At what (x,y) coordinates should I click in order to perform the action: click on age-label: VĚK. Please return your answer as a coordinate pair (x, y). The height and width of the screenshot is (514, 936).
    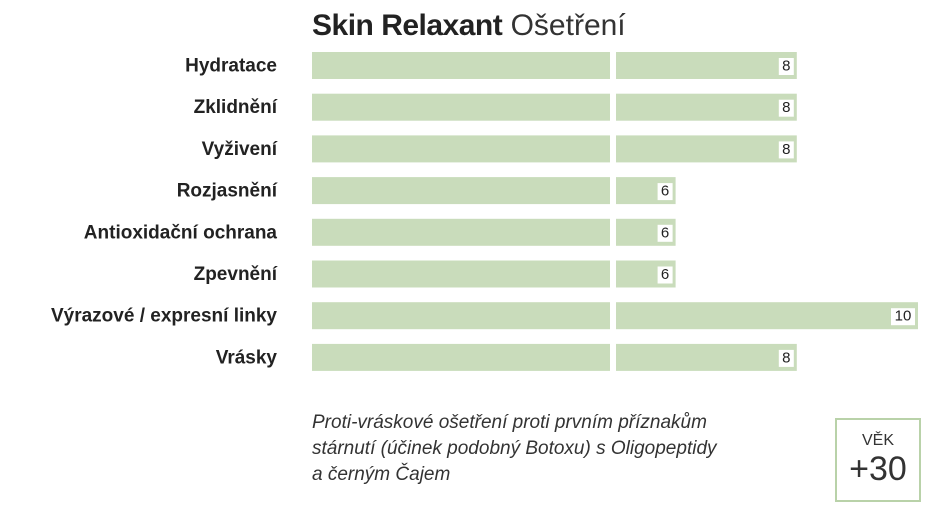
    Looking at the image, I should click on (877, 440).